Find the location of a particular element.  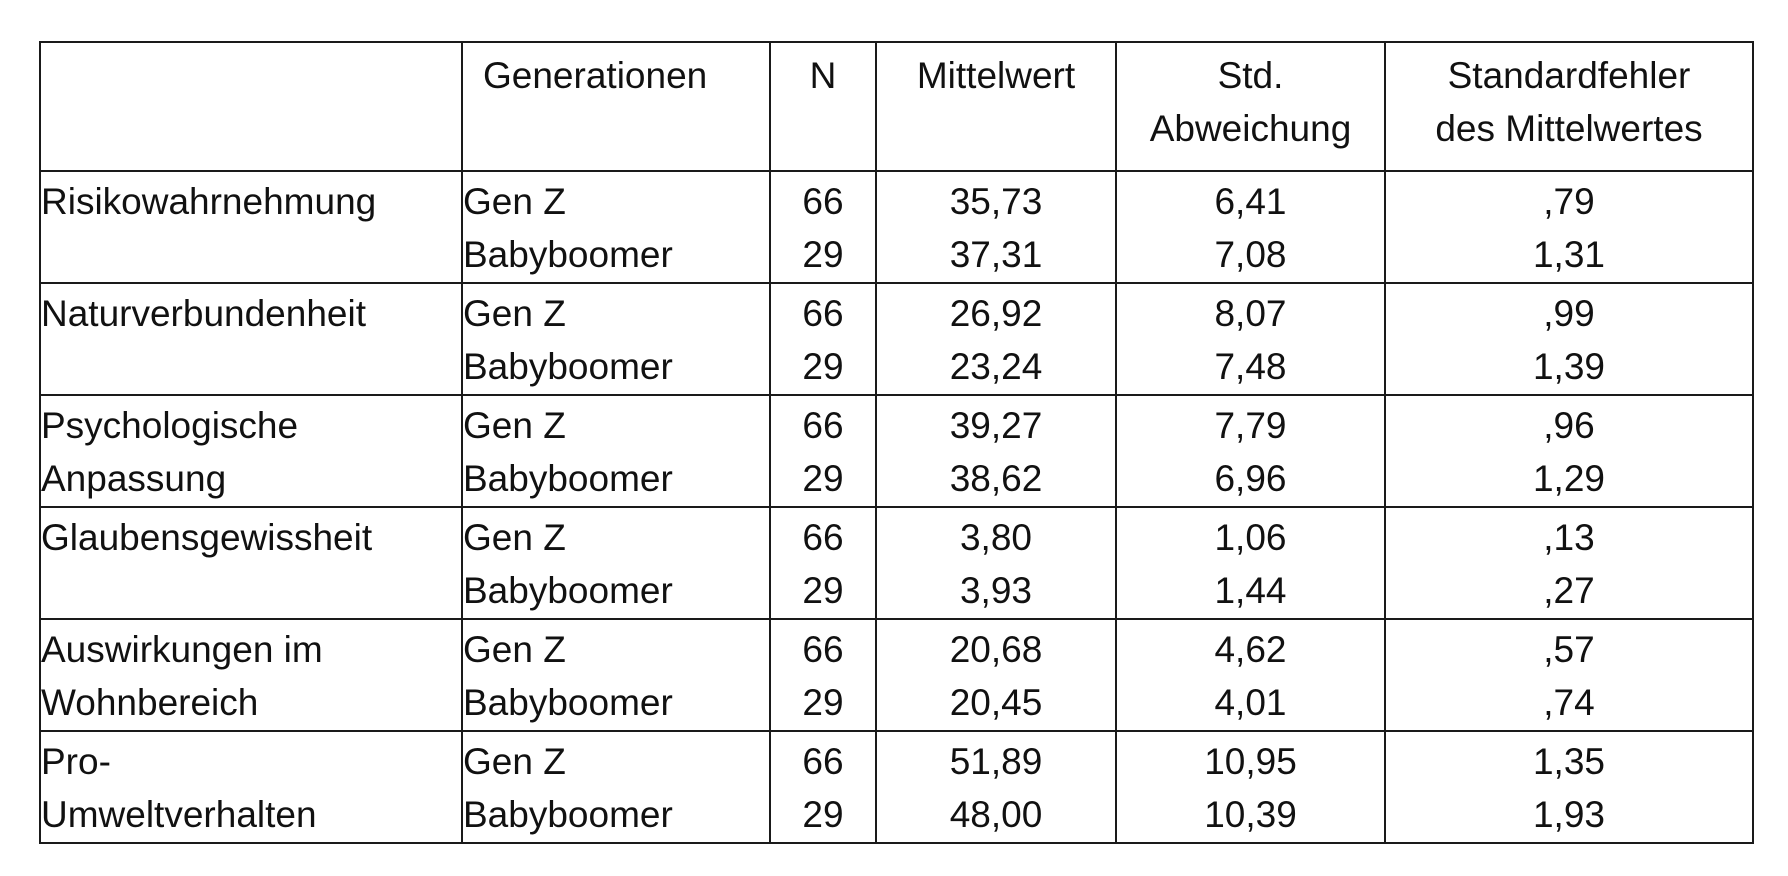

standard-error-cell: ,13 ,27 is located at coordinates (1569, 563).